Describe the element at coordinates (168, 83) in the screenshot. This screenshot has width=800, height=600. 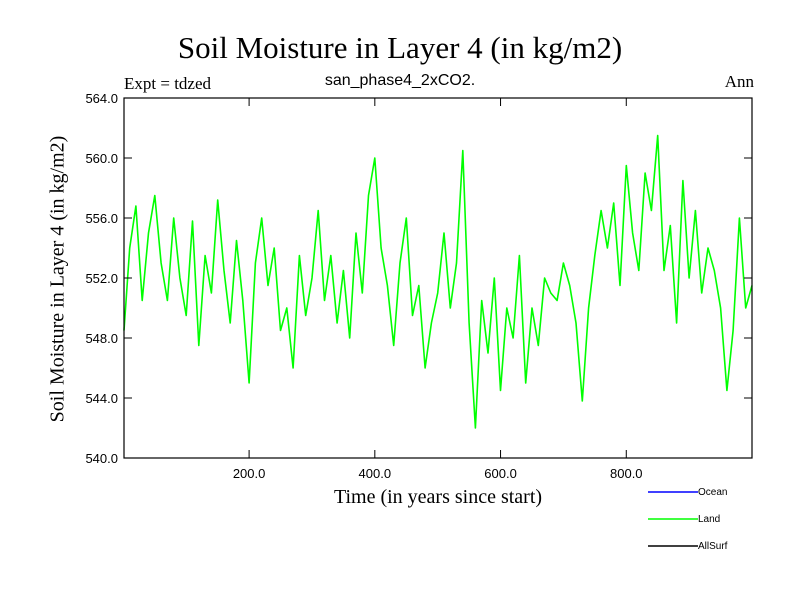
I see `experiment-label: Expt = tdzed` at that location.